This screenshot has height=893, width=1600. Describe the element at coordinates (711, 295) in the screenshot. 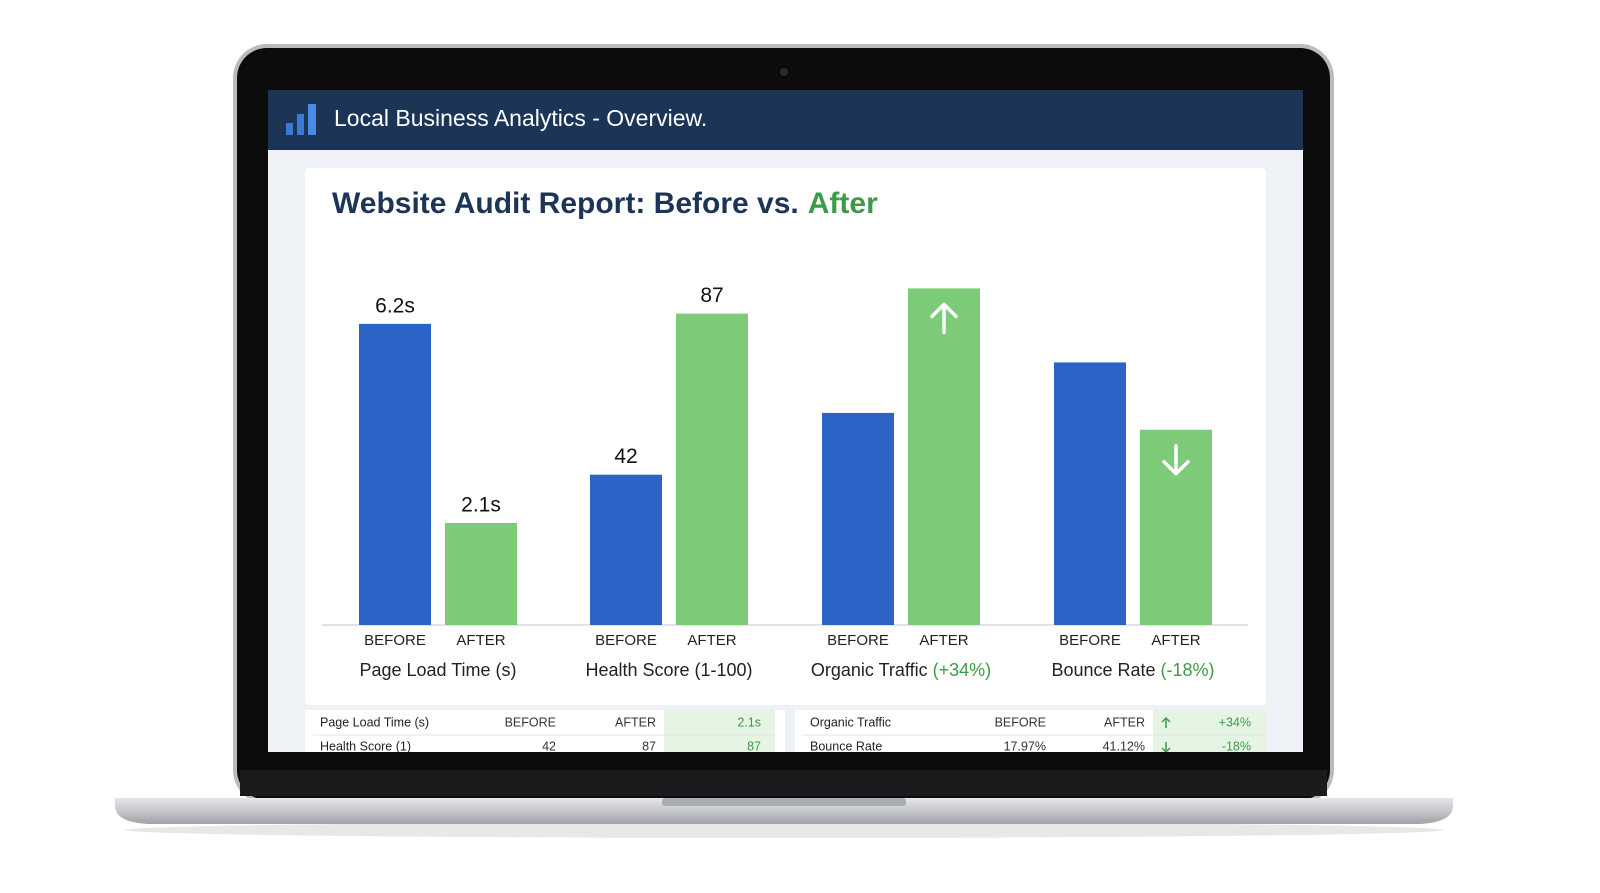

I see `value-label: 87` at that location.